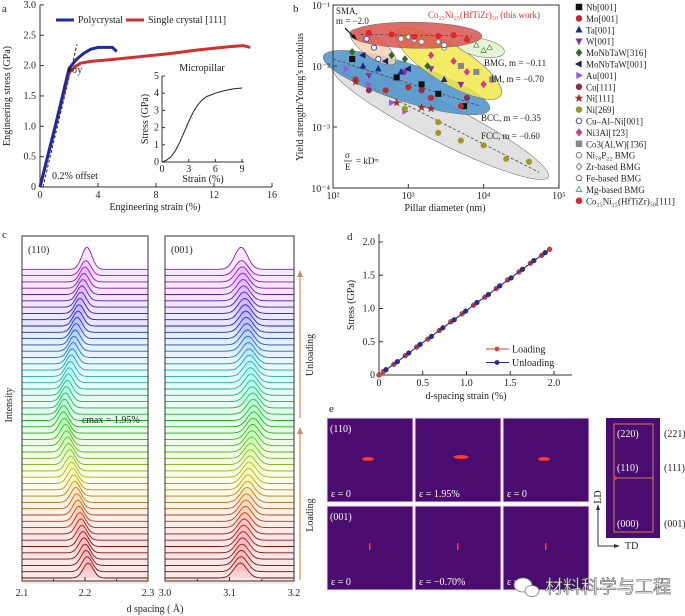 Image resolution: width=685 pixels, height=616 pixels. Describe the element at coordinates (631, 546) in the screenshot. I see `td-label: TD` at that location.